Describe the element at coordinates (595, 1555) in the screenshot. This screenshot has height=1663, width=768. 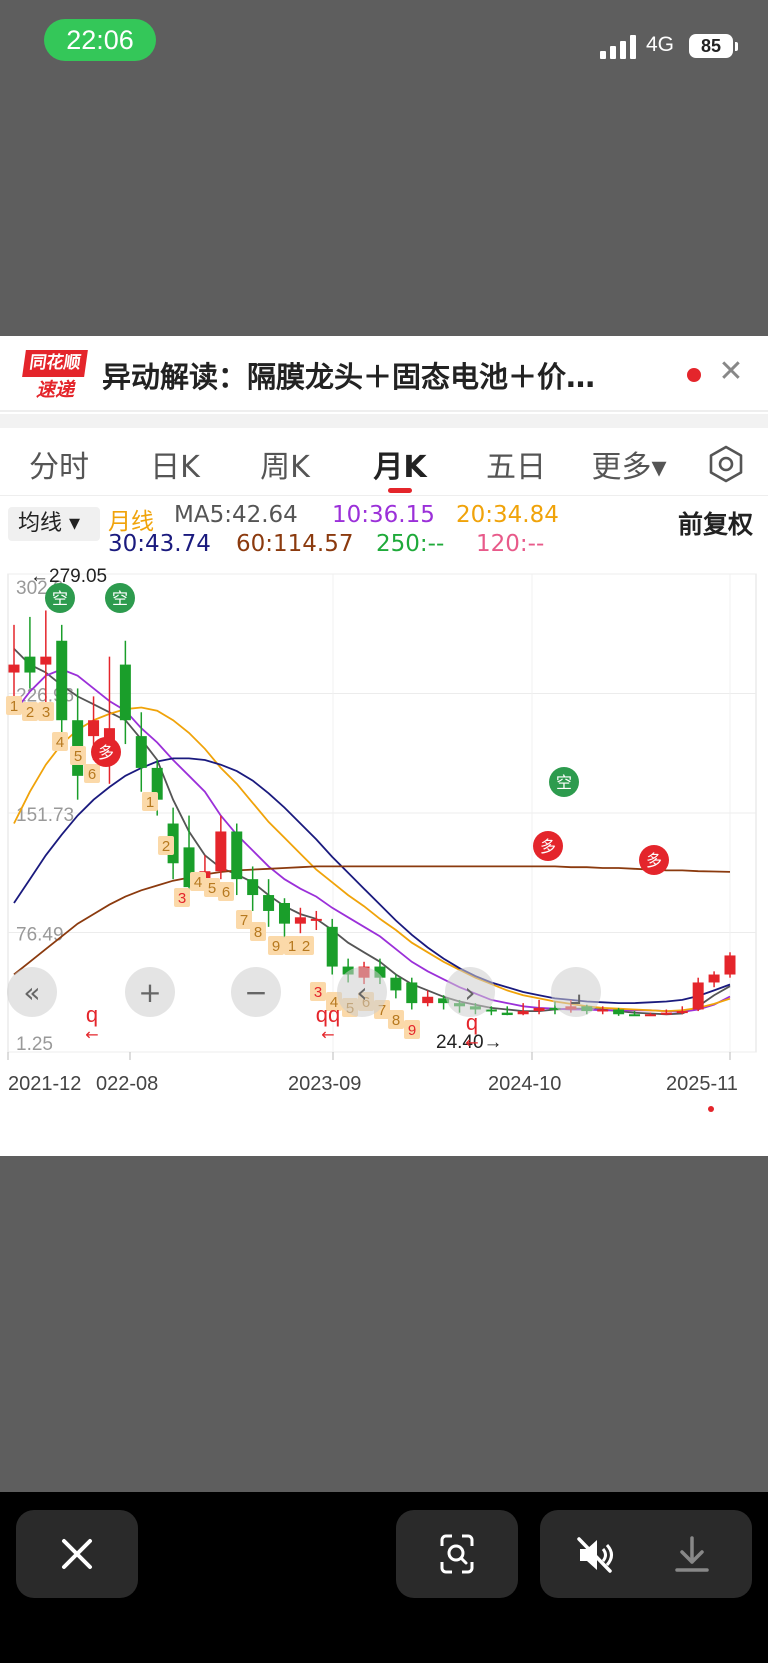
I see `mute-icon` at that location.